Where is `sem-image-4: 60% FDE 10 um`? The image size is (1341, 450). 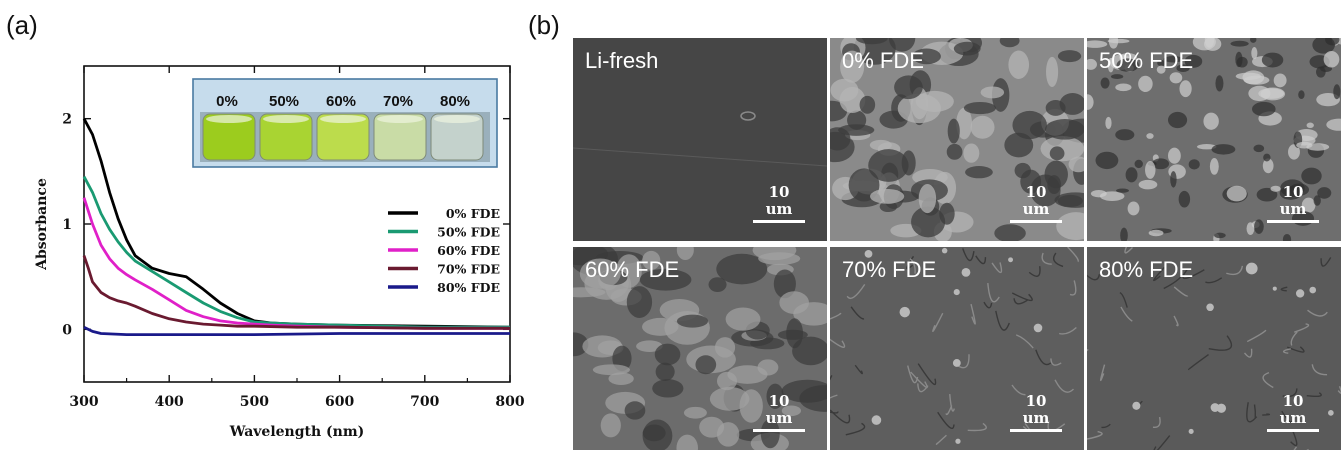 sem-image-4: 60% FDE 10 um is located at coordinates (700, 348).